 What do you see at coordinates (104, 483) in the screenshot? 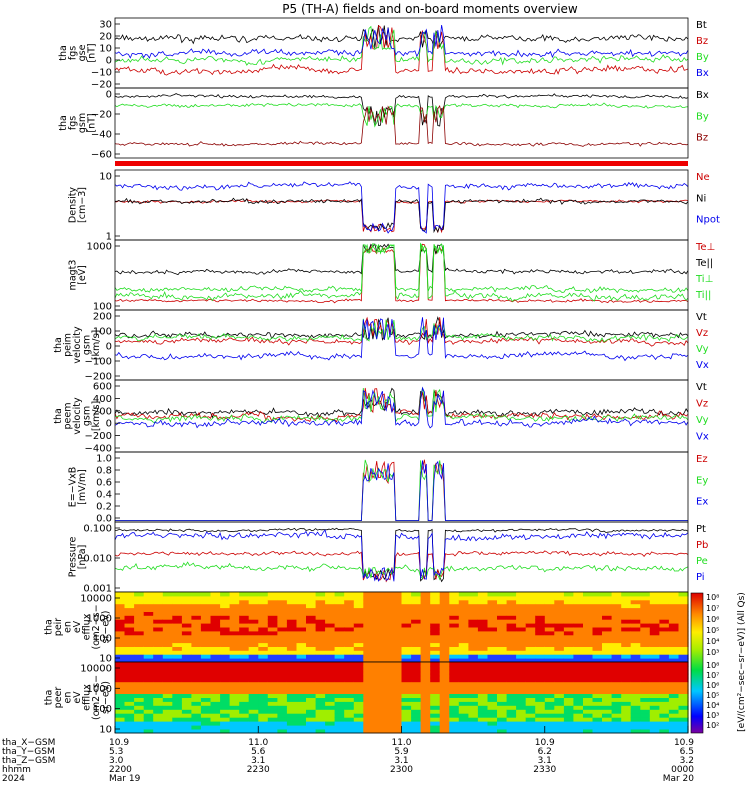
I see `y-tick-label: 0.6` at bounding box center [104, 483].